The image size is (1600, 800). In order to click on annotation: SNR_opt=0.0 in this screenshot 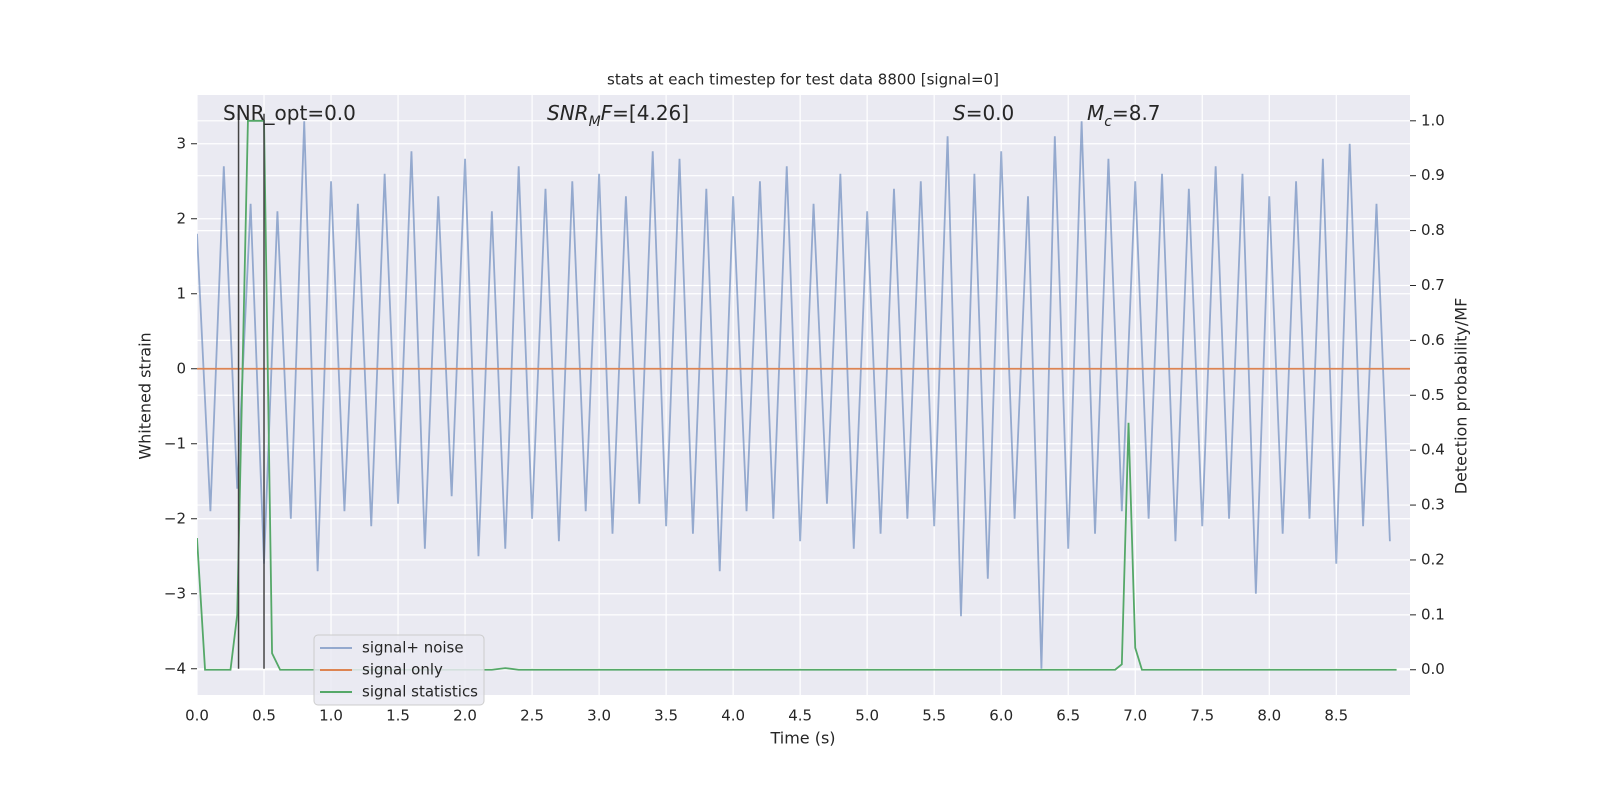, I will do `click(289, 113)`.